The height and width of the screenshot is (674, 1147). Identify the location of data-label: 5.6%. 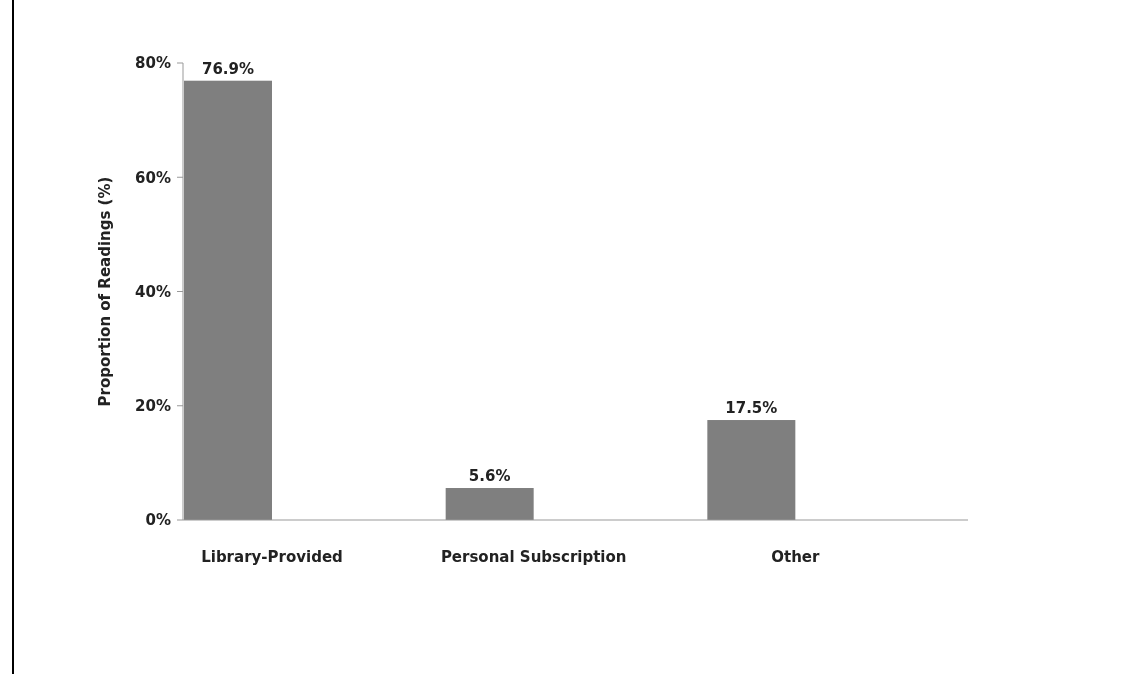
(489, 476).